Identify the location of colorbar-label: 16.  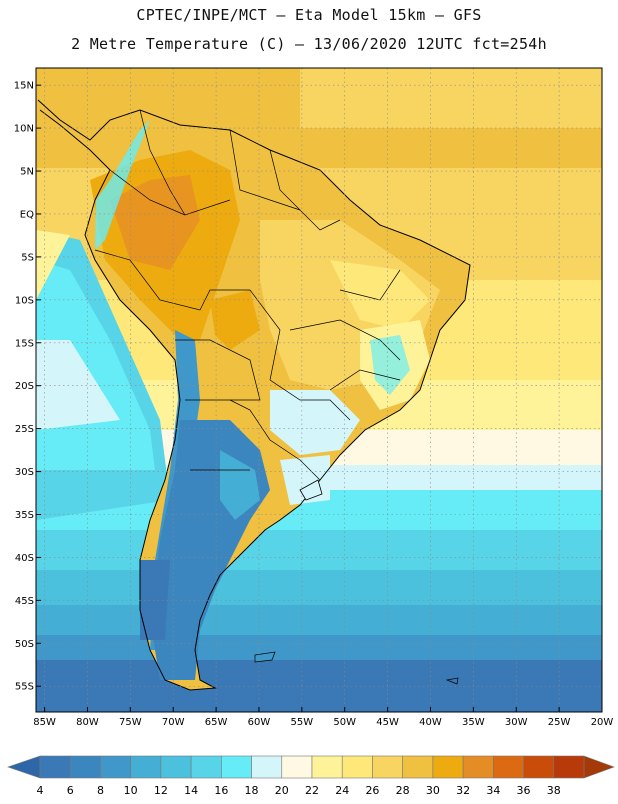
(221, 790).